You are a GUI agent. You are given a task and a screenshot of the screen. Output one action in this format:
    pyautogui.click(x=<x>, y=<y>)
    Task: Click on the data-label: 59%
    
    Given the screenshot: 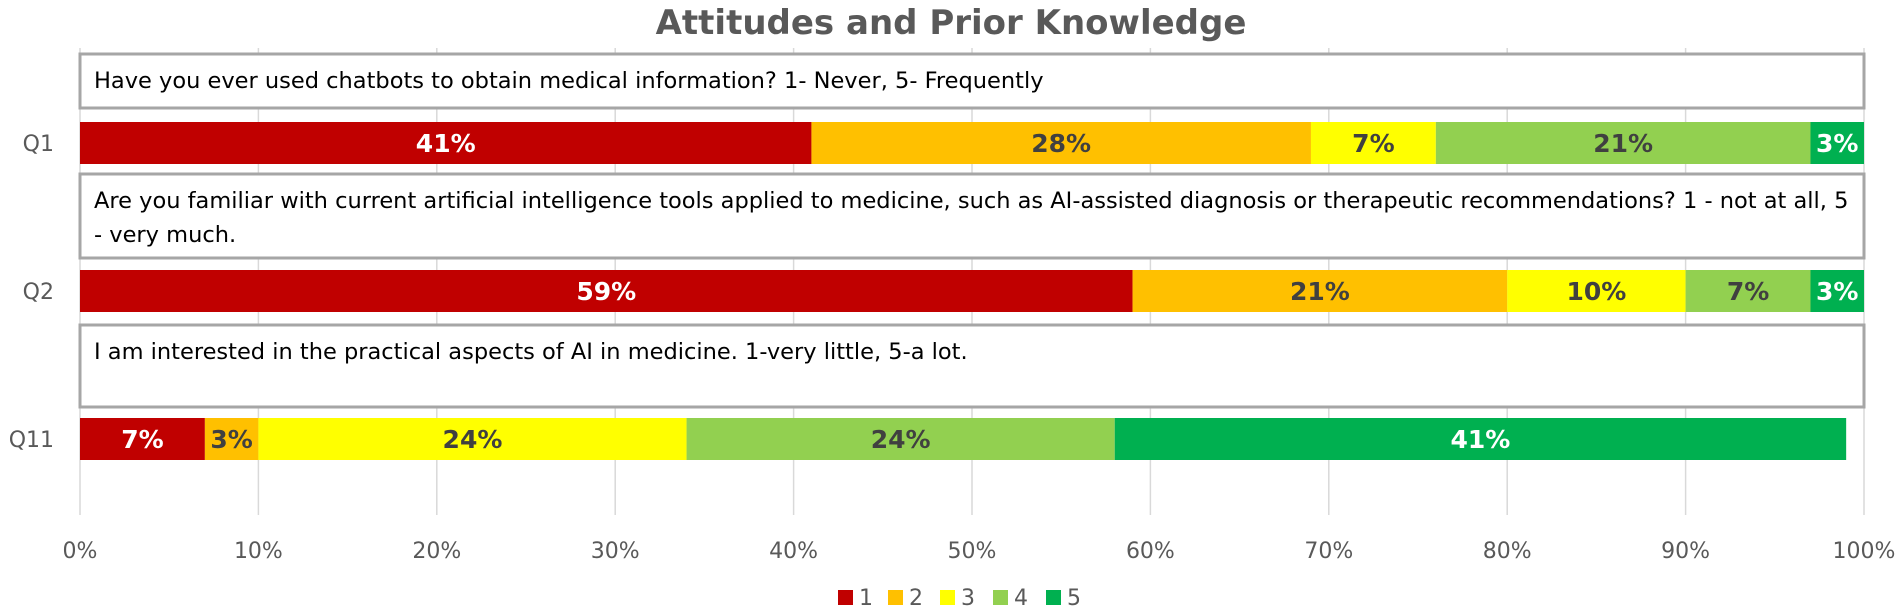 What is the action you would take?
    pyautogui.click(x=606, y=291)
    